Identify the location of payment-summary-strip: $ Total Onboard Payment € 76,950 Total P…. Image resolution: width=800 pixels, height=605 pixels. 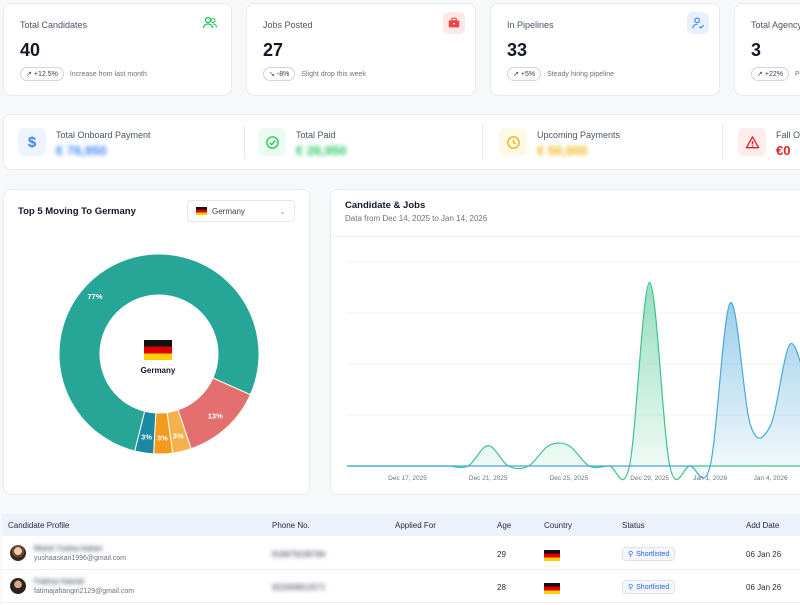
(401, 142).